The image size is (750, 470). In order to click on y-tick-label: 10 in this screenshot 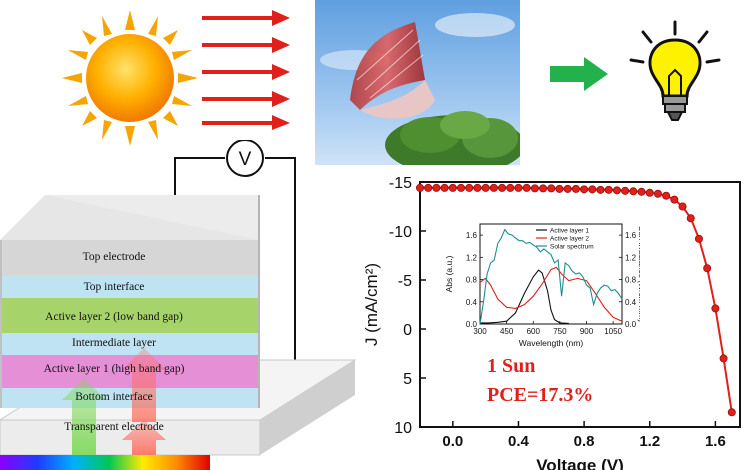, I will do `click(403, 428)`.